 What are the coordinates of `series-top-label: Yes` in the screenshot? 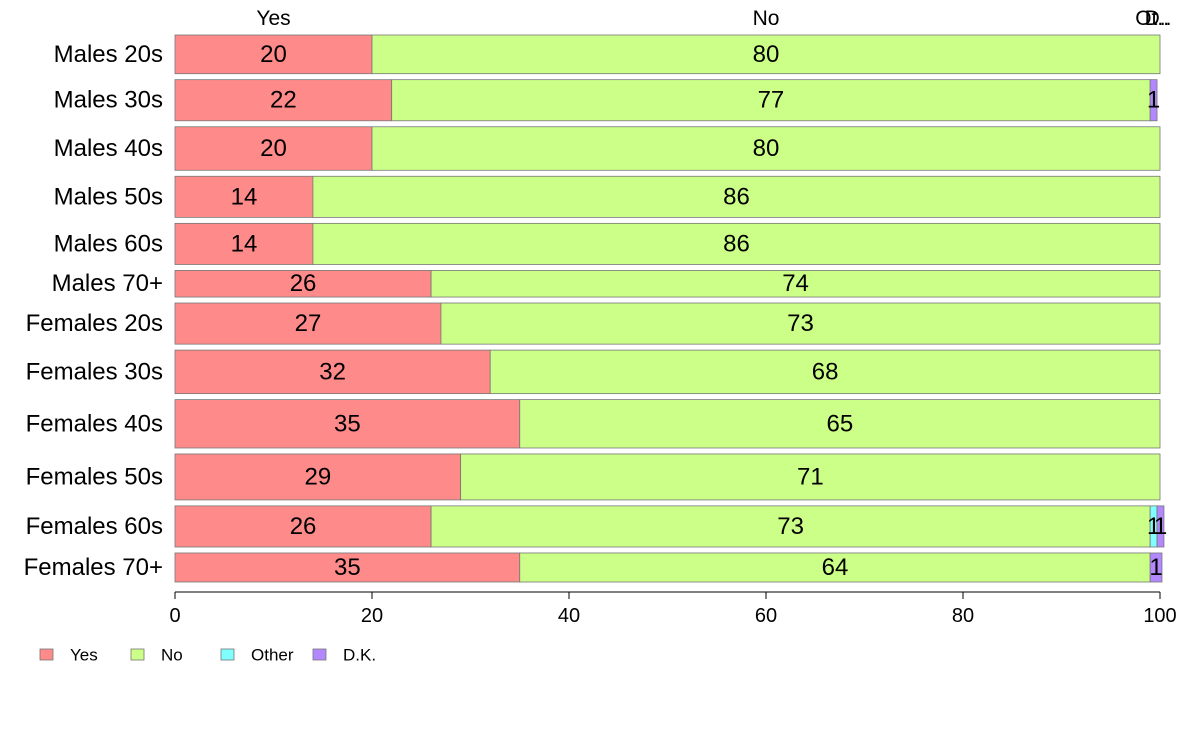 It's located at (273, 18).